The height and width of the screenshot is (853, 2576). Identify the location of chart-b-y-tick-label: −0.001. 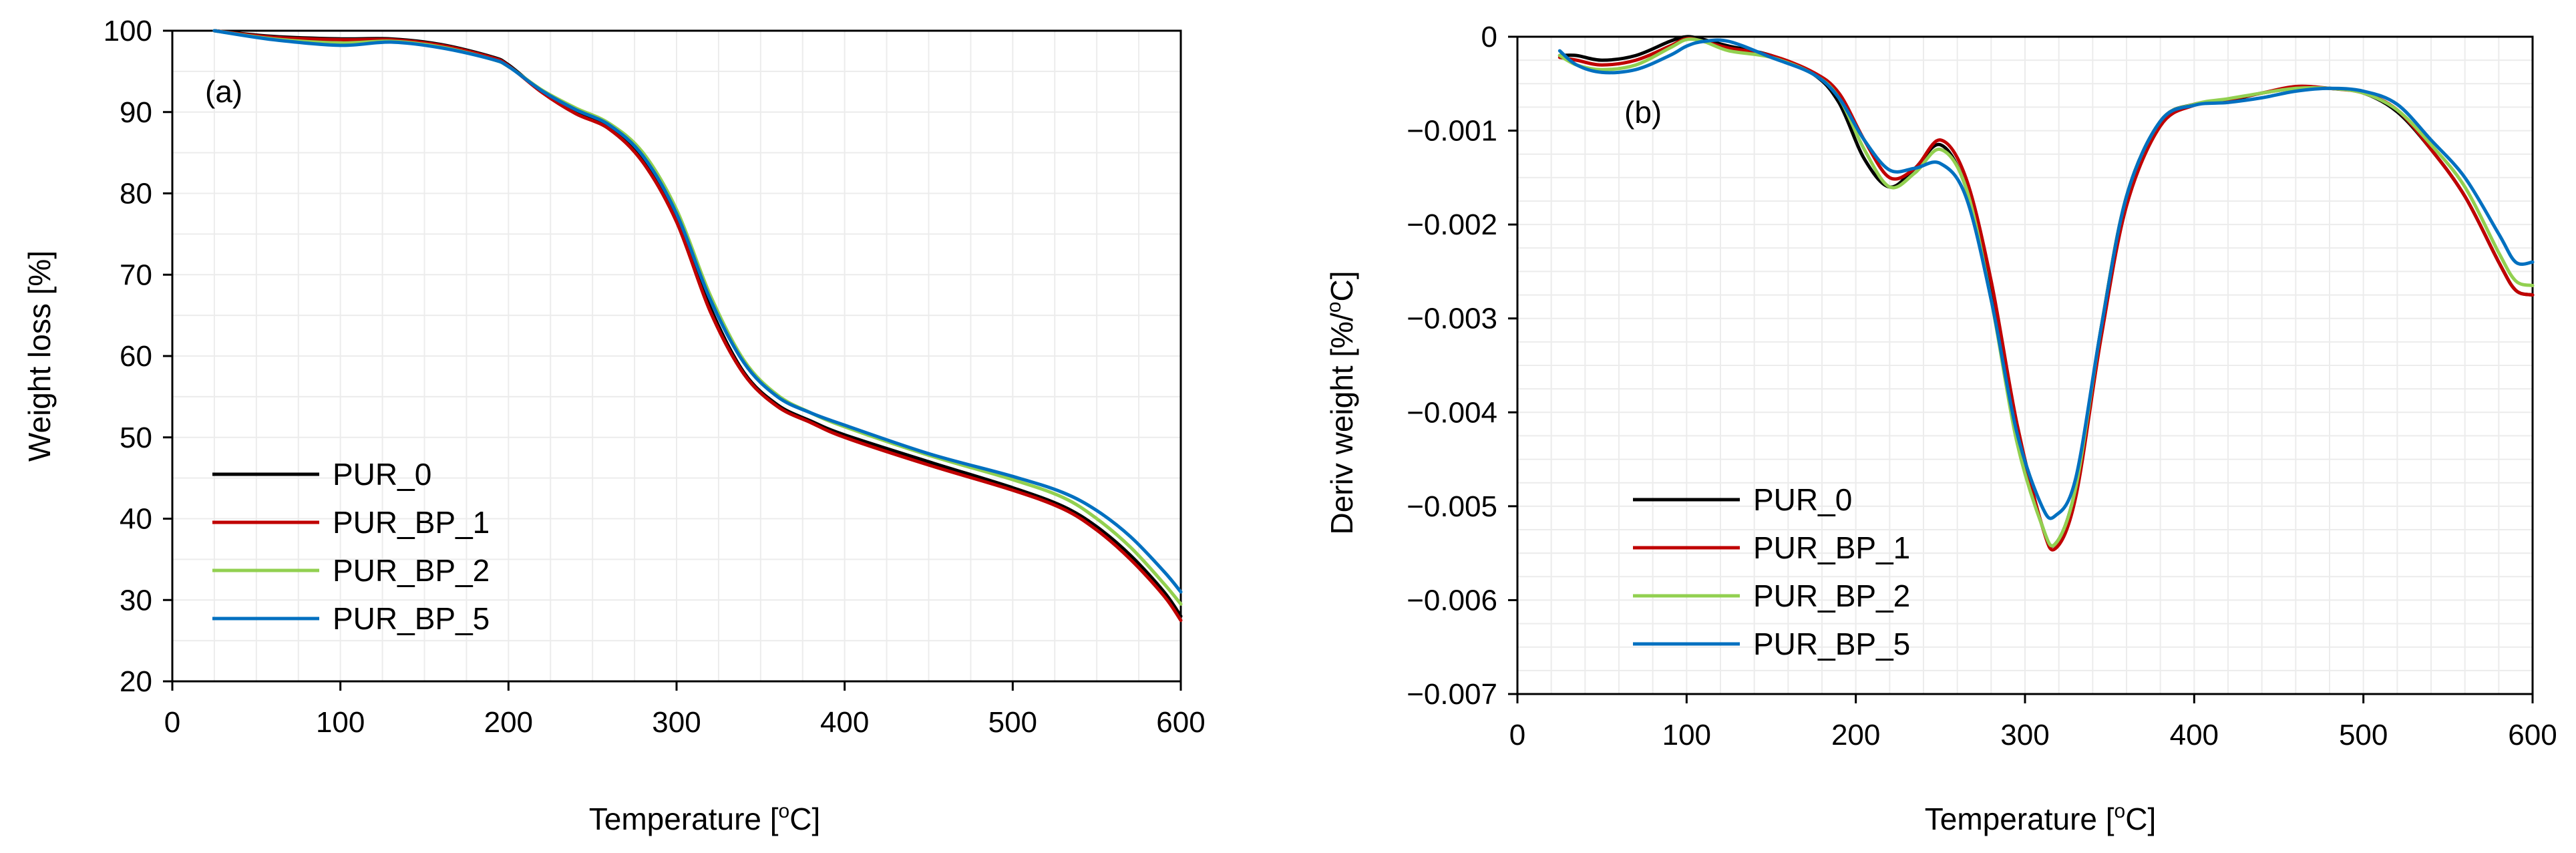
(1452, 131).